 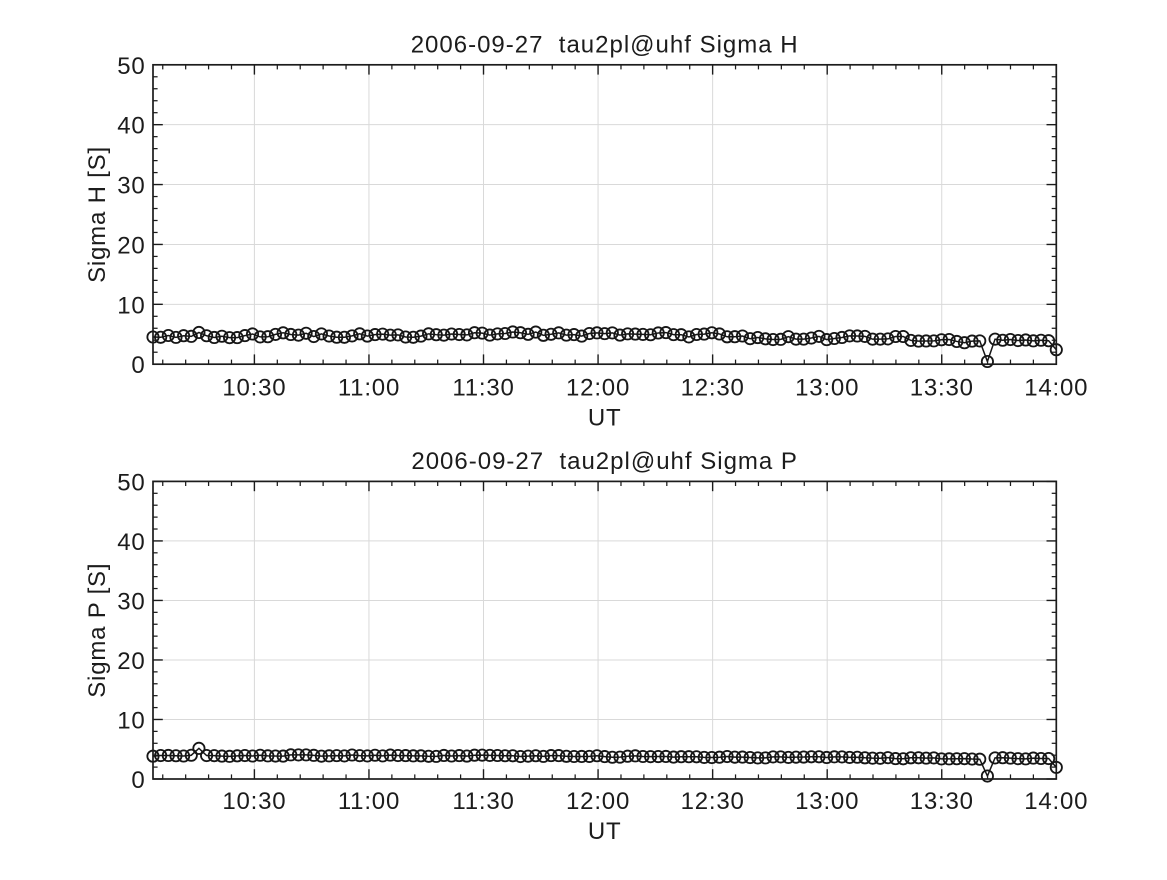 What do you see at coordinates (97, 630) in the screenshot?
I see `svg-text: Sigma P [S]` at bounding box center [97, 630].